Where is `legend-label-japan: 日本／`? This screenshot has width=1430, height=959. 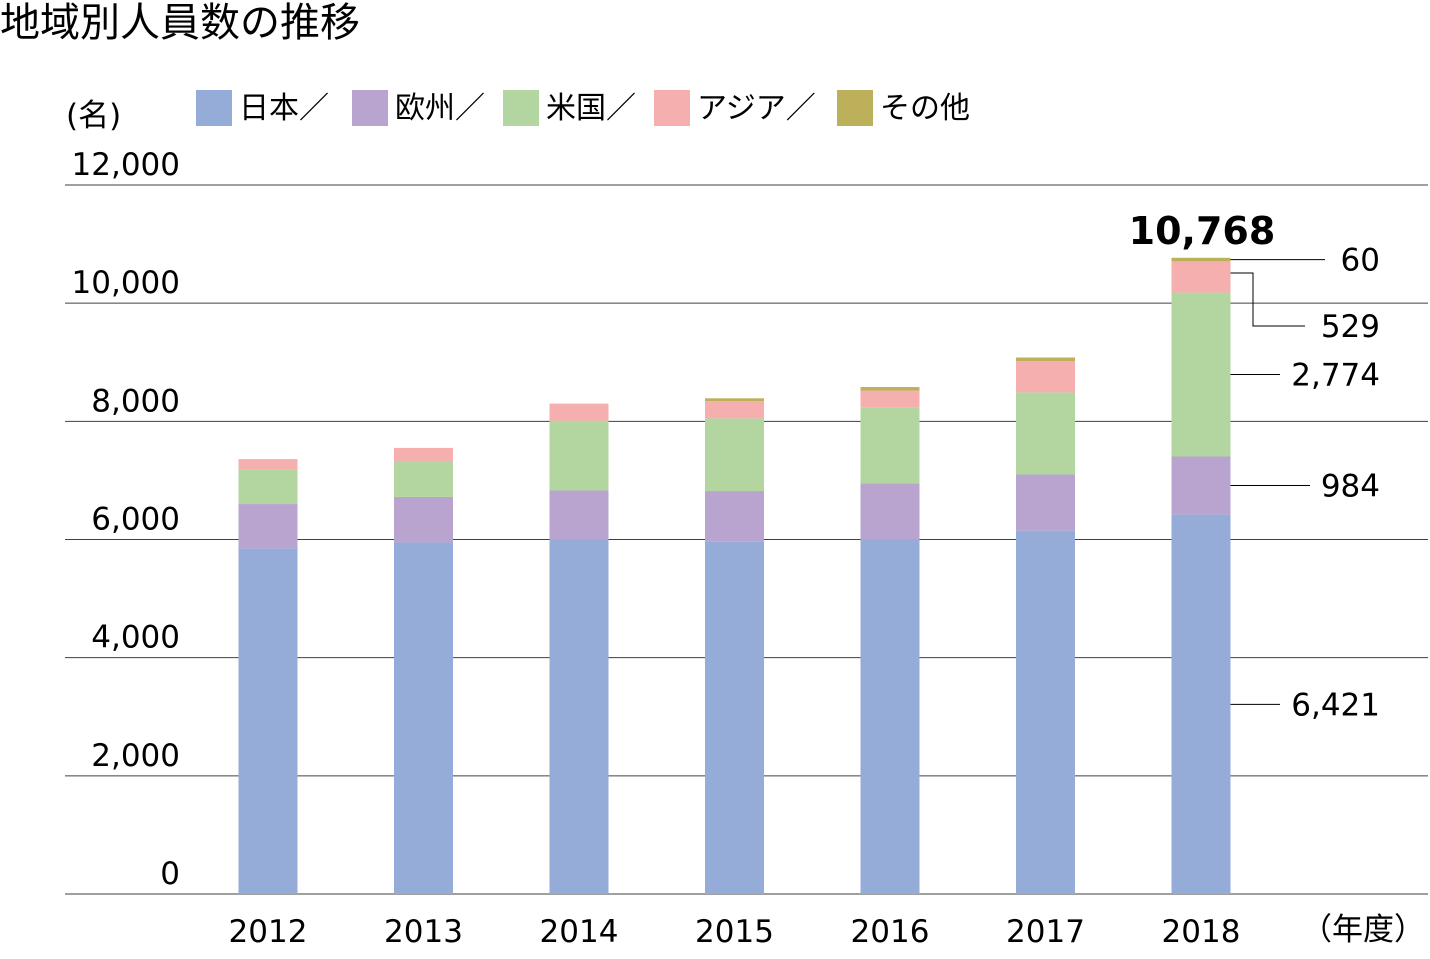 legend-label-japan: 日本／ is located at coordinates (284, 108).